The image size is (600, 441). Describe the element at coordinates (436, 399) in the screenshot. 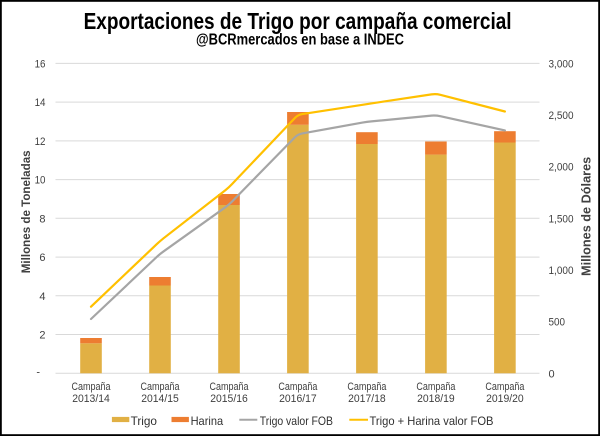

I see `svg-text: 2018/19` at that location.